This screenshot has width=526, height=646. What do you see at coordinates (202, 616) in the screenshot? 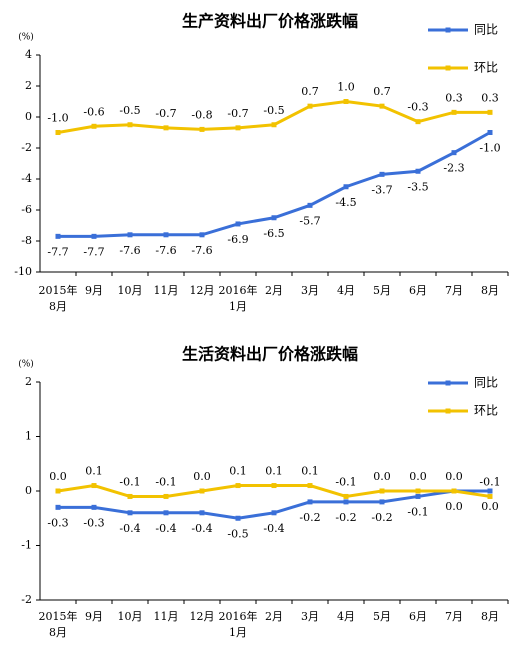
I see `x-tick-label: 12月` at bounding box center [202, 616].